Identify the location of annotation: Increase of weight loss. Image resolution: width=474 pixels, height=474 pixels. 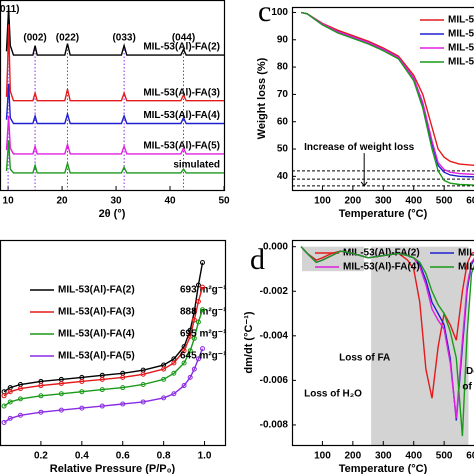
(359, 147).